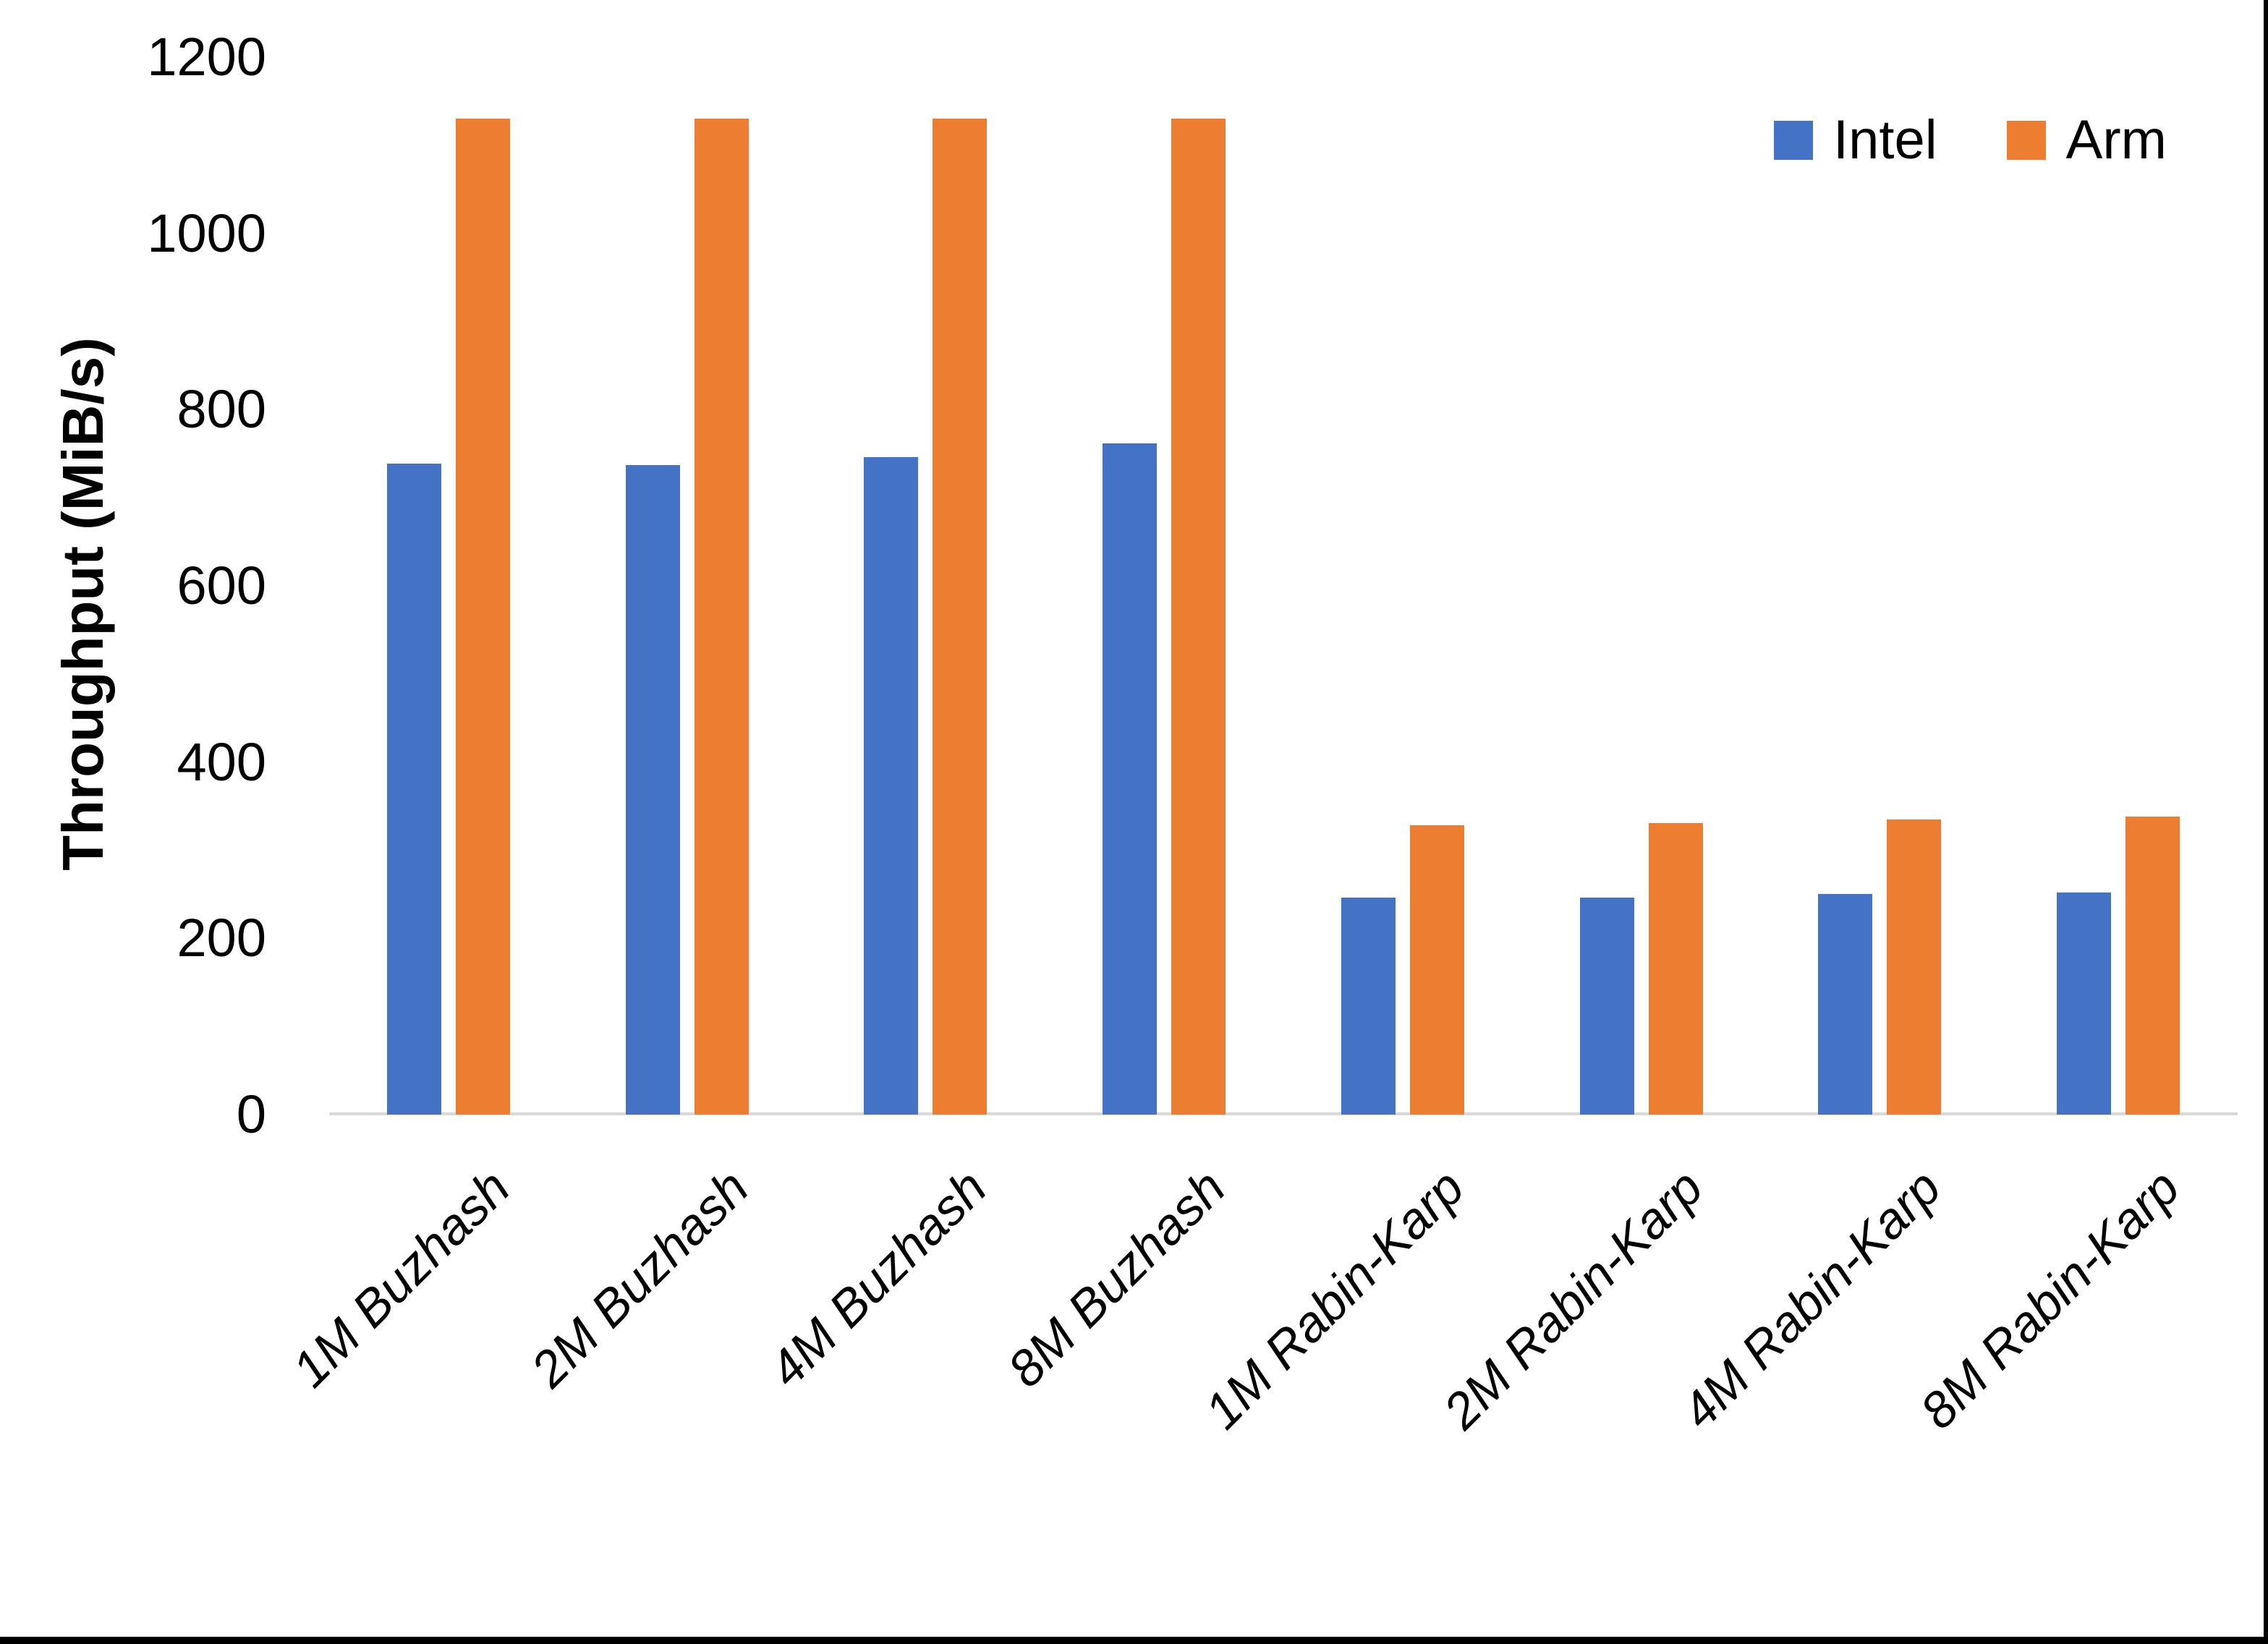 The width and height of the screenshot is (2268, 1644). What do you see at coordinates (1675, 968) in the screenshot?
I see `bar-arm-2m-rabin-karp` at bounding box center [1675, 968].